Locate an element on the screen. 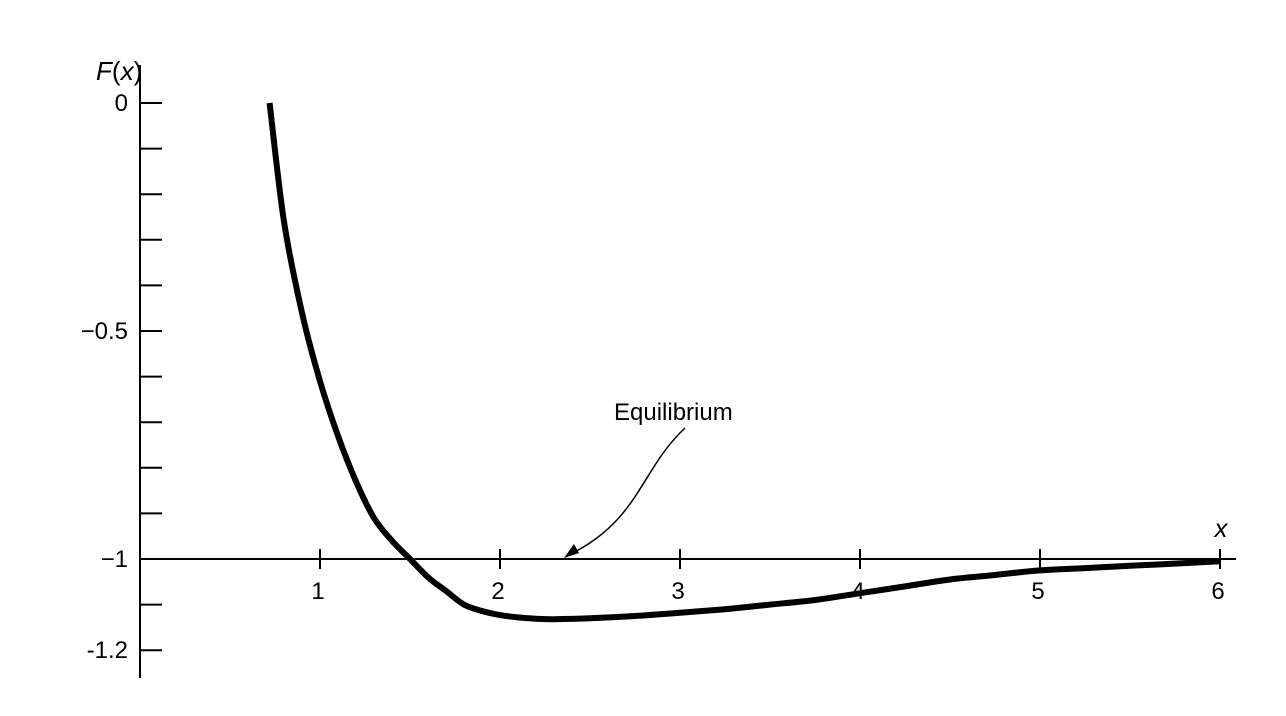 The width and height of the screenshot is (1286, 716). y-tick-label-3: -1.2 is located at coordinates (107, 650).